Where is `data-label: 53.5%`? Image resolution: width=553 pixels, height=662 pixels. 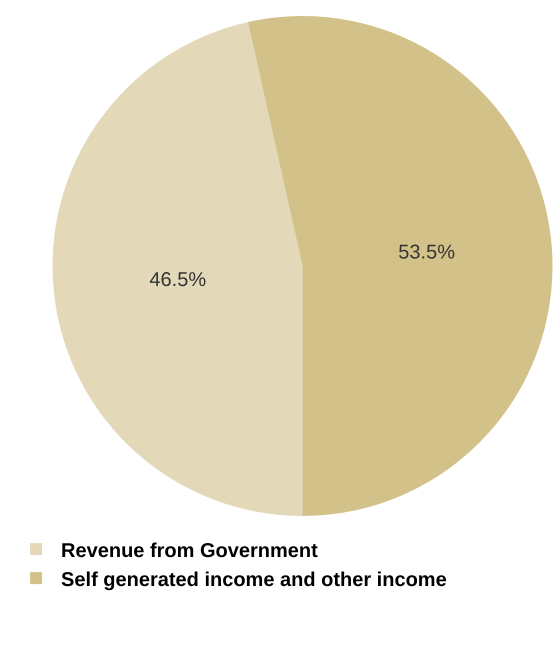 data-label: 53.5% is located at coordinates (427, 252).